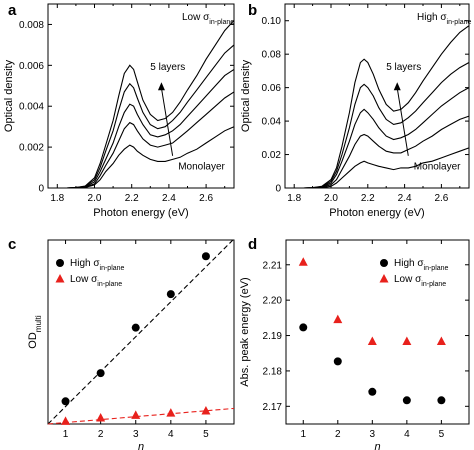  What do you see at coordinates (273, 336) in the screenshot?
I see `y-tick-label: 2.19` at bounding box center [273, 336].